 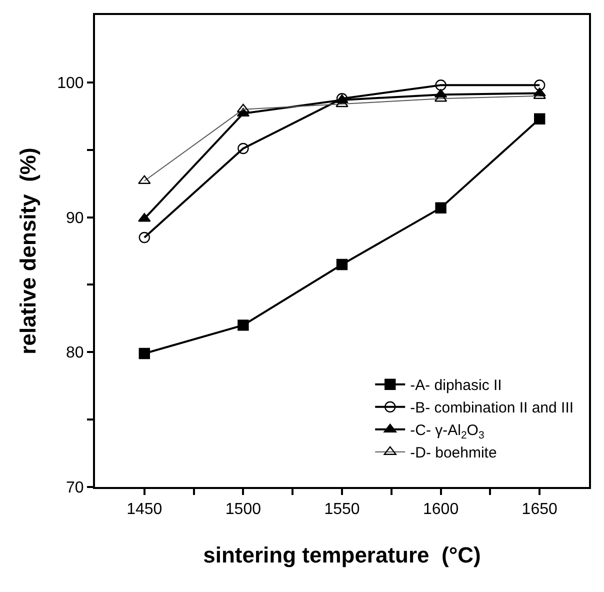 I want to click on x-axis-title: sintering temperature (°C), so click(x=342, y=555).